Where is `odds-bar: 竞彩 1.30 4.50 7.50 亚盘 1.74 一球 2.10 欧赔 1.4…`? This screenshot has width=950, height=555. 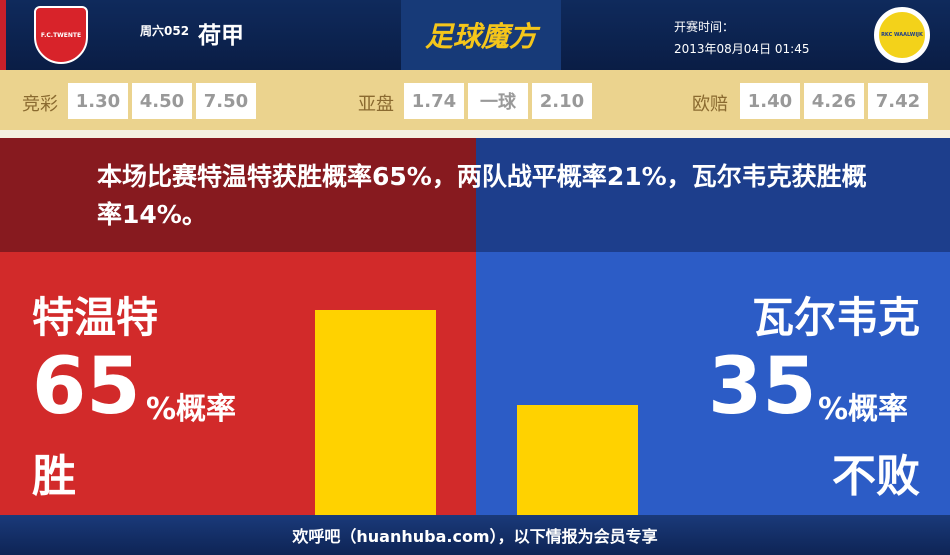 odds-bar: 竞彩 1.30 4.50 7.50 亚盘 1.74 一球 2.10 欧赔 1.4… is located at coordinates (475, 100).